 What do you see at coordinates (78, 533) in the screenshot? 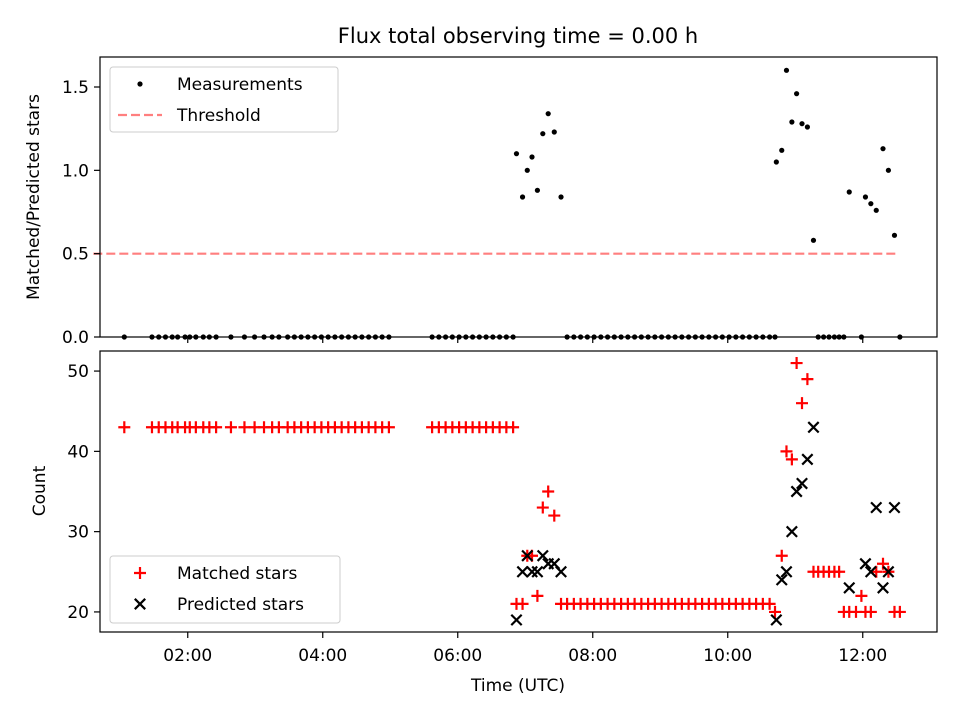
I see `y-tick-label: 30` at bounding box center [78, 533].